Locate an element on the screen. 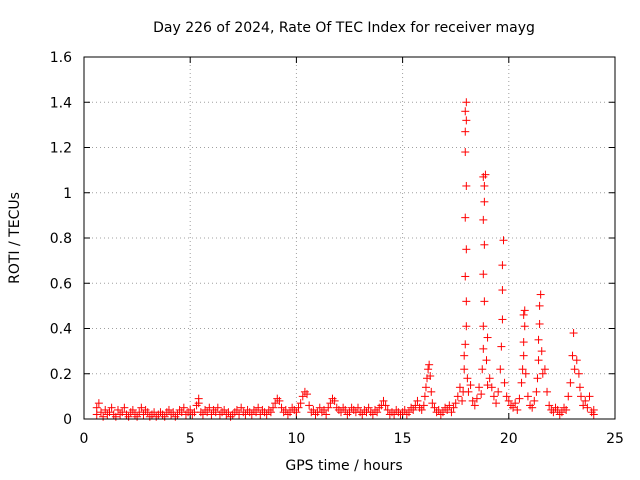 Image resolution: width=640 pixels, height=480 pixels. x-tick-label: 20 is located at coordinates (509, 439).